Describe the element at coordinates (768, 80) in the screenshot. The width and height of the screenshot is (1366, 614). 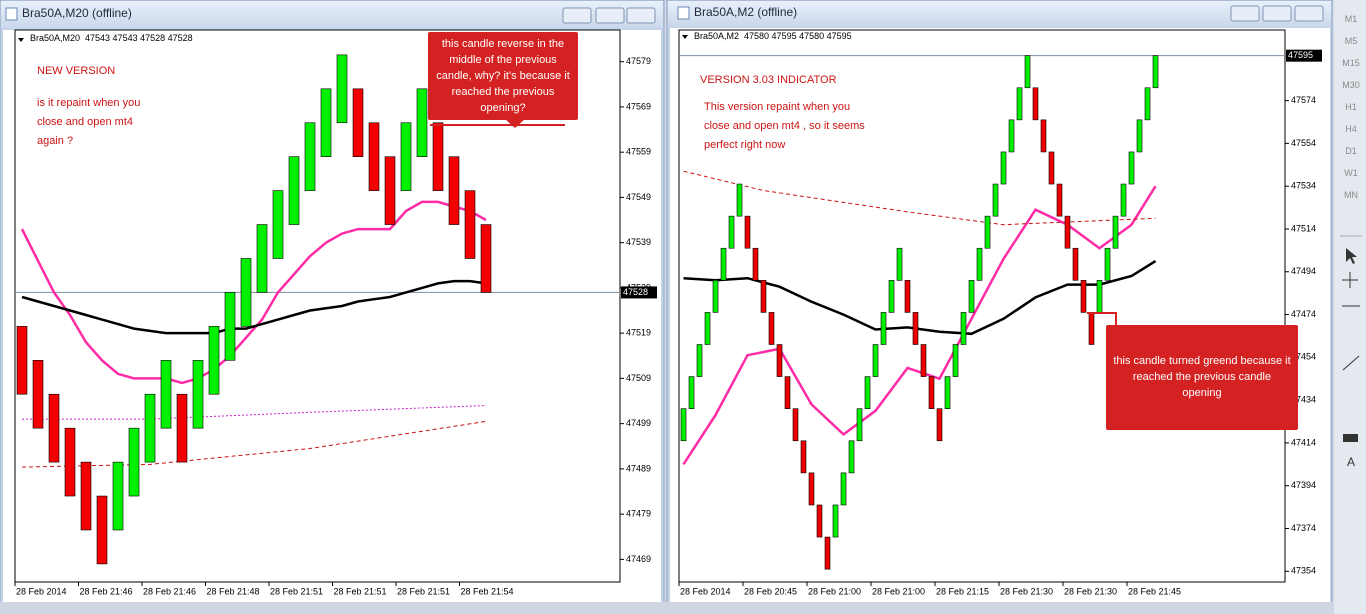
I see `note-title: VERSION 3.03 INDICATOR` at that location.